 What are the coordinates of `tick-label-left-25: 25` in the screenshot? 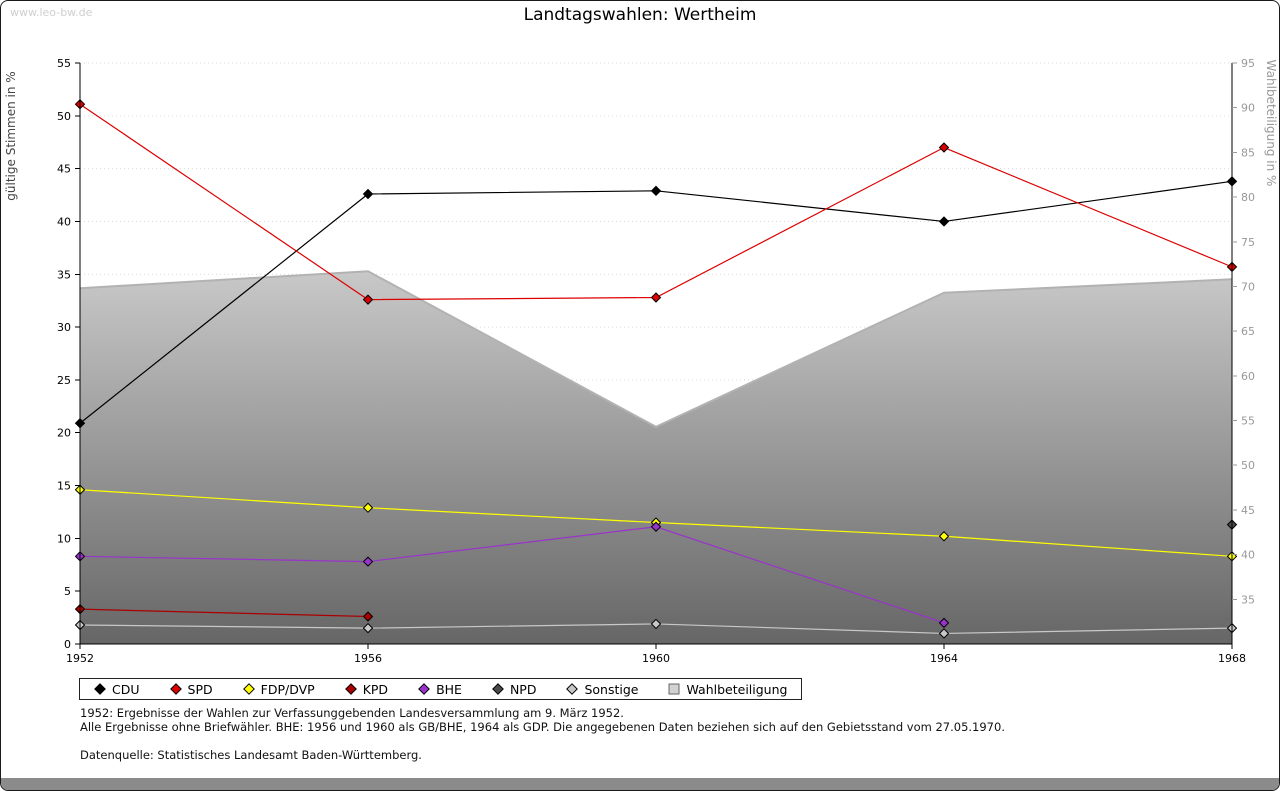 It's located at (64, 380).